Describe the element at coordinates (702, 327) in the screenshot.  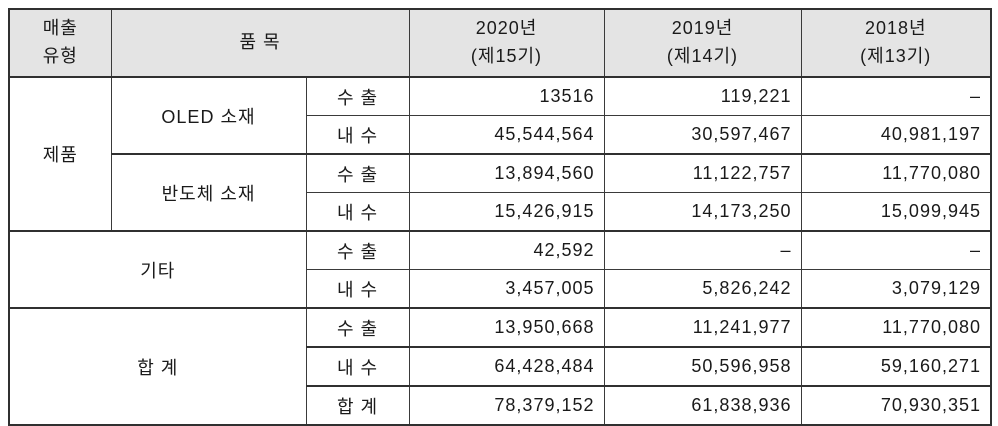
I see `cell-value-2019: 11,241,977` at that location.